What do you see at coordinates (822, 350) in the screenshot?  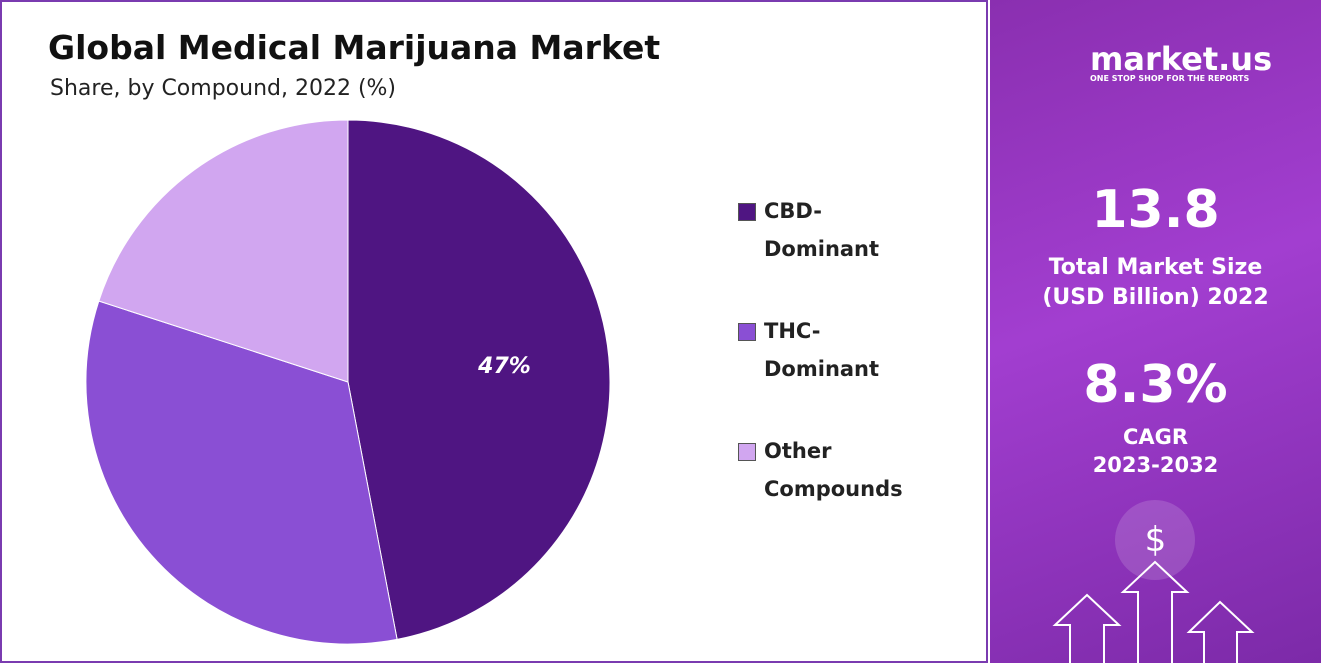 I see `legend-label: THC-Dominant` at bounding box center [822, 350].